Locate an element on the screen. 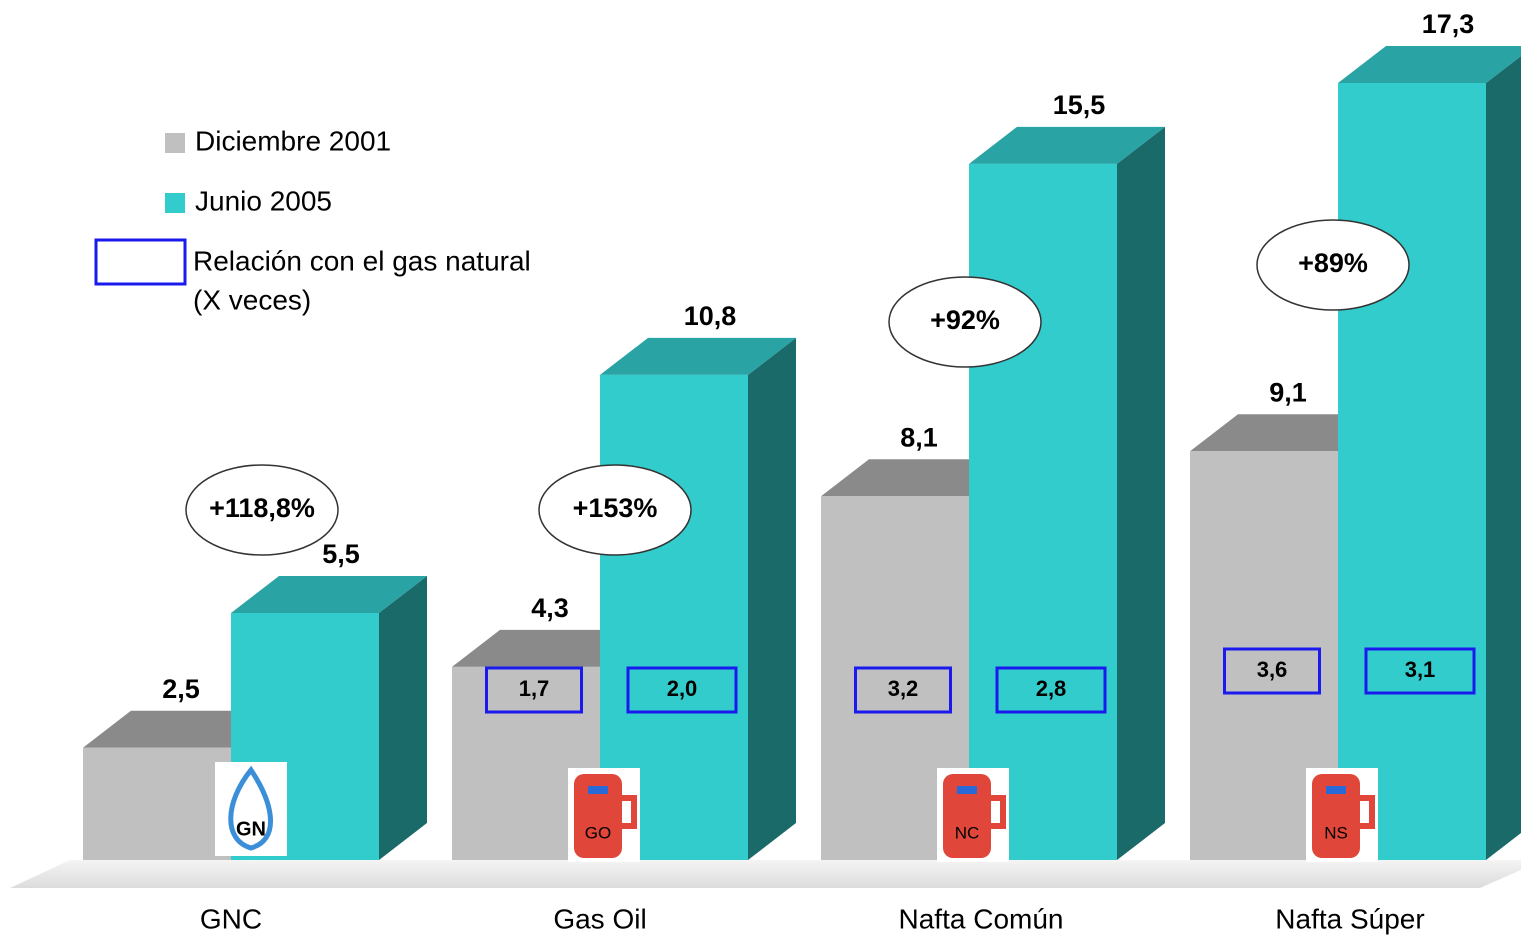  ratio-label: 3,2 is located at coordinates (903, 688).